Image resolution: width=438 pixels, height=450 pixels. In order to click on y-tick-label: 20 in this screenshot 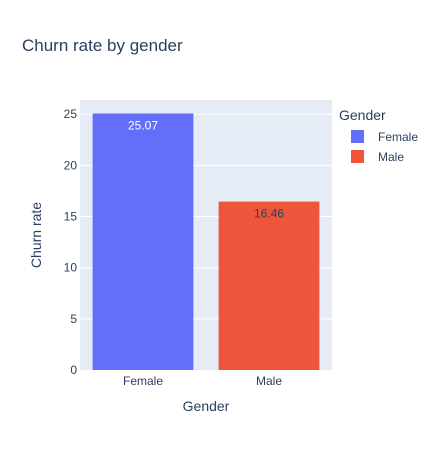, I will do `click(71, 165)`.